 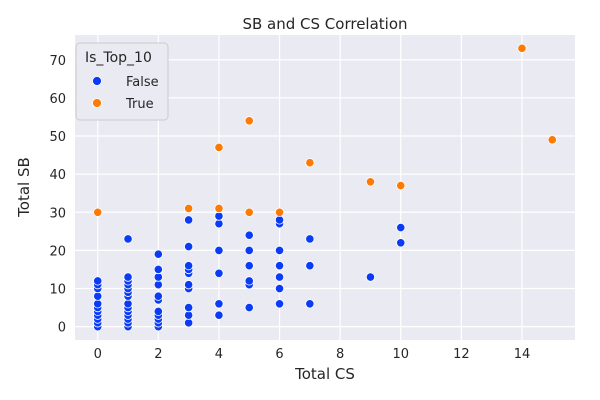 What do you see at coordinates (142, 82) in the screenshot?
I see `legend-label-false: False` at bounding box center [142, 82].